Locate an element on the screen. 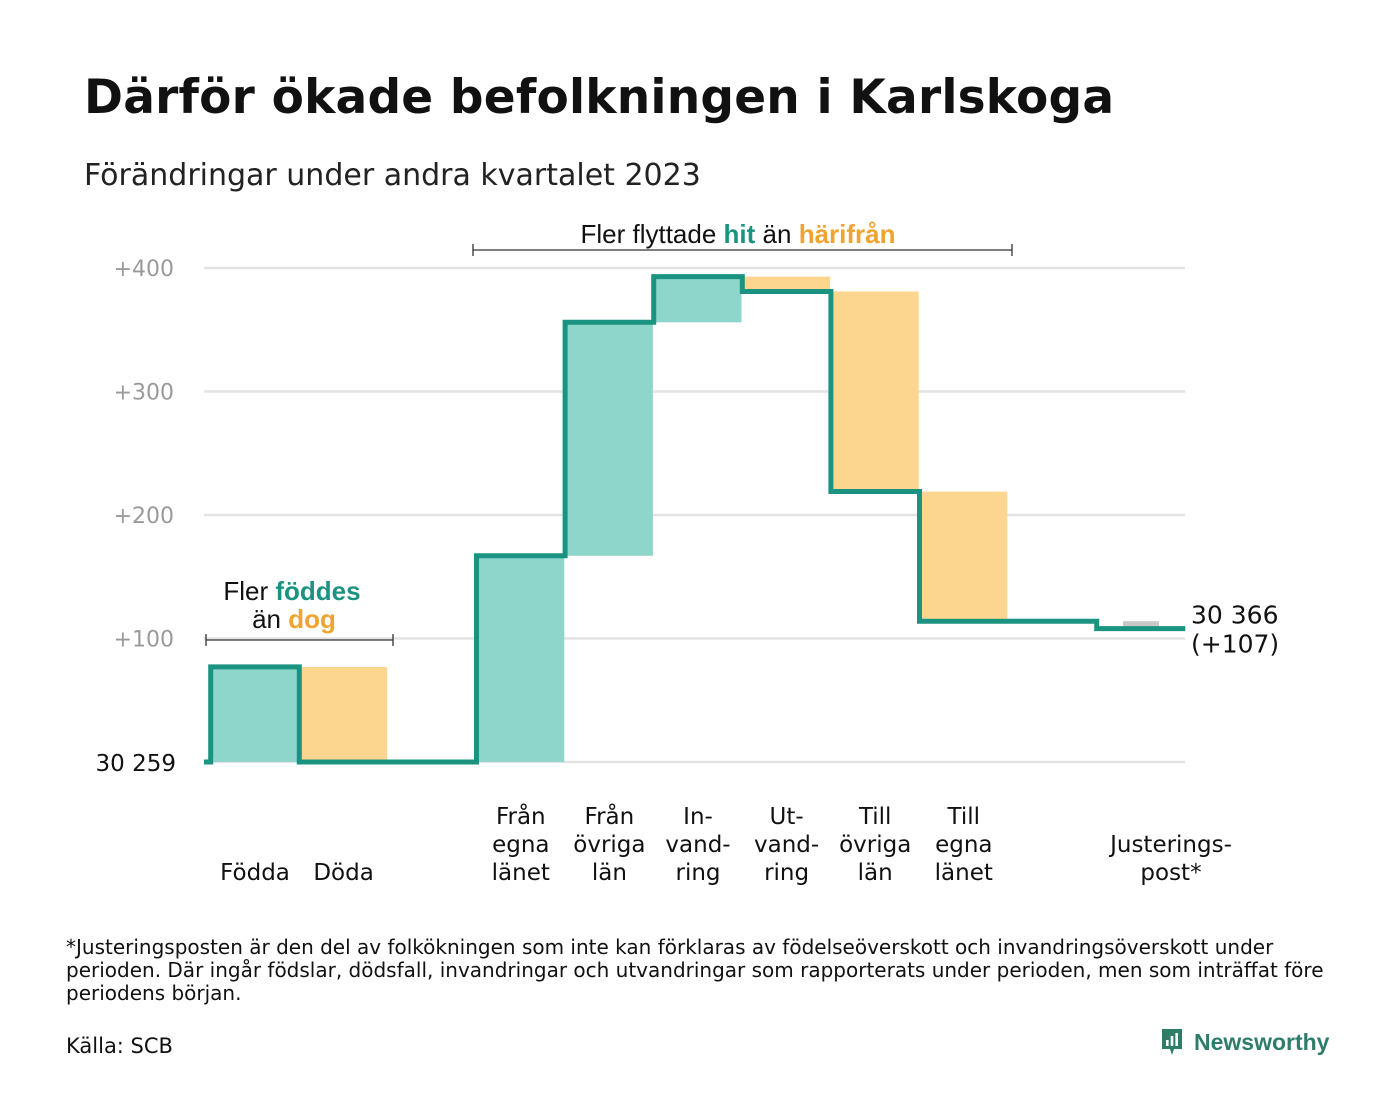 The height and width of the screenshot is (1120, 1400). deaths-annotation-prefix: än is located at coordinates (270, 619).